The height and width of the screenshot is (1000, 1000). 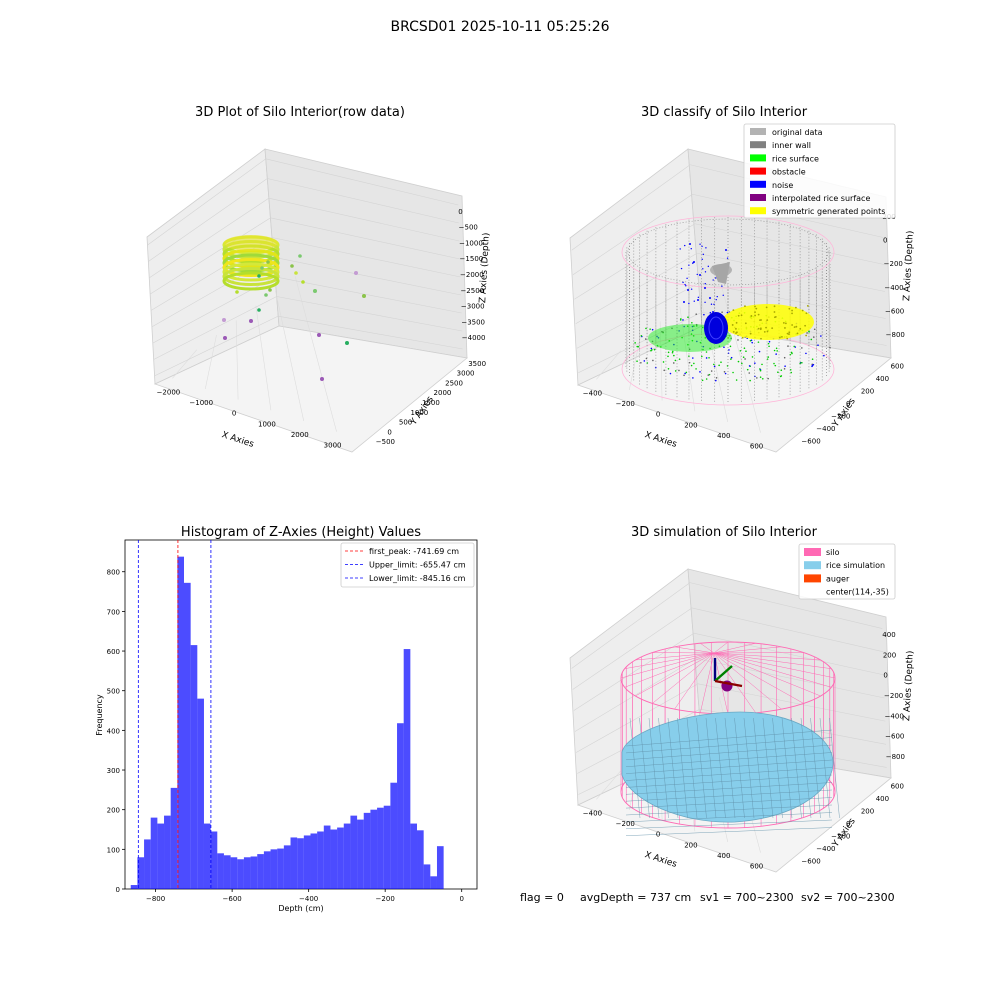 I want to click on legend-label: inner wall, so click(x=791, y=145).